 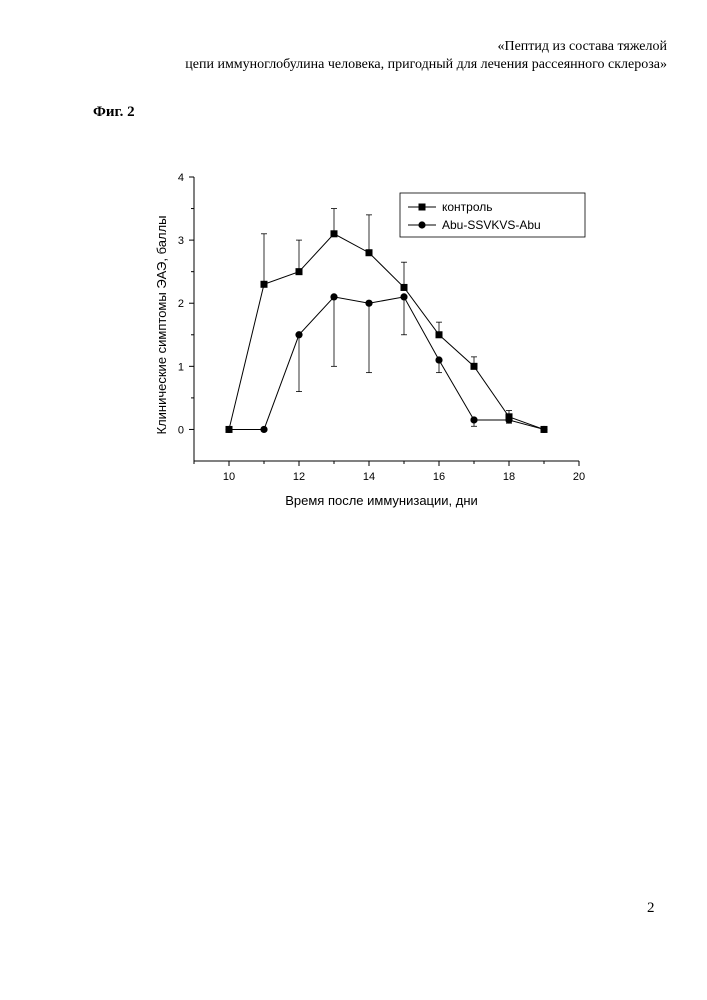 What do you see at coordinates (381, 500) in the screenshot?
I see `x-axis-label: Время после иммунизации, дни` at bounding box center [381, 500].